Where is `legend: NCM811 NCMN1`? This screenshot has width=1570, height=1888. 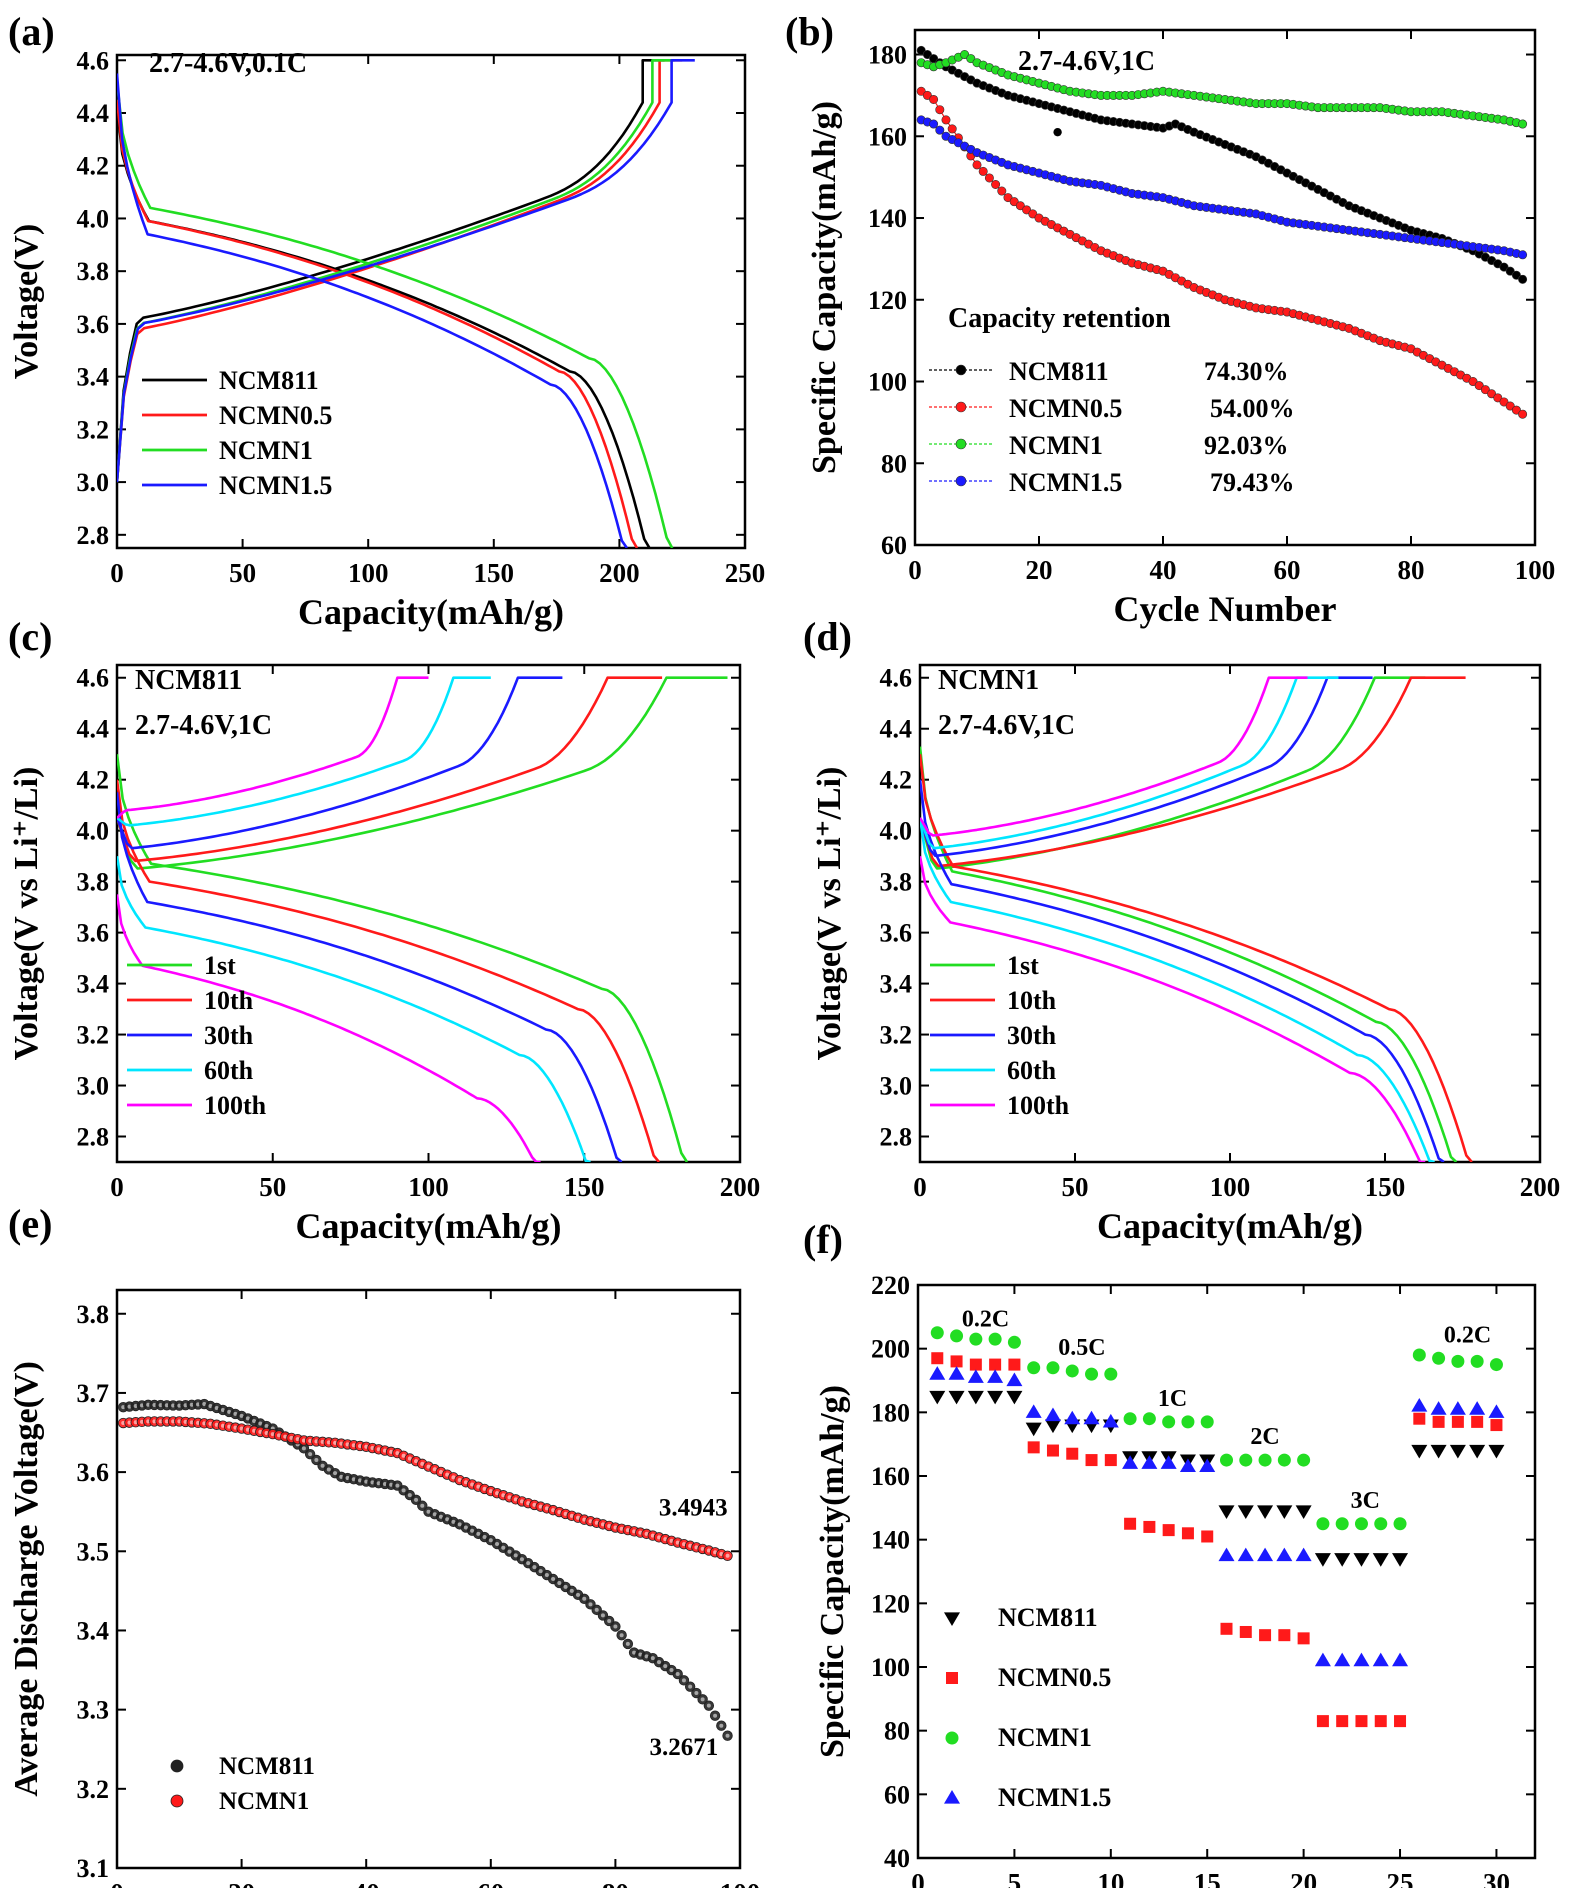 legend: NCM811 NCMN1 is located at coordinates (242, 1784).